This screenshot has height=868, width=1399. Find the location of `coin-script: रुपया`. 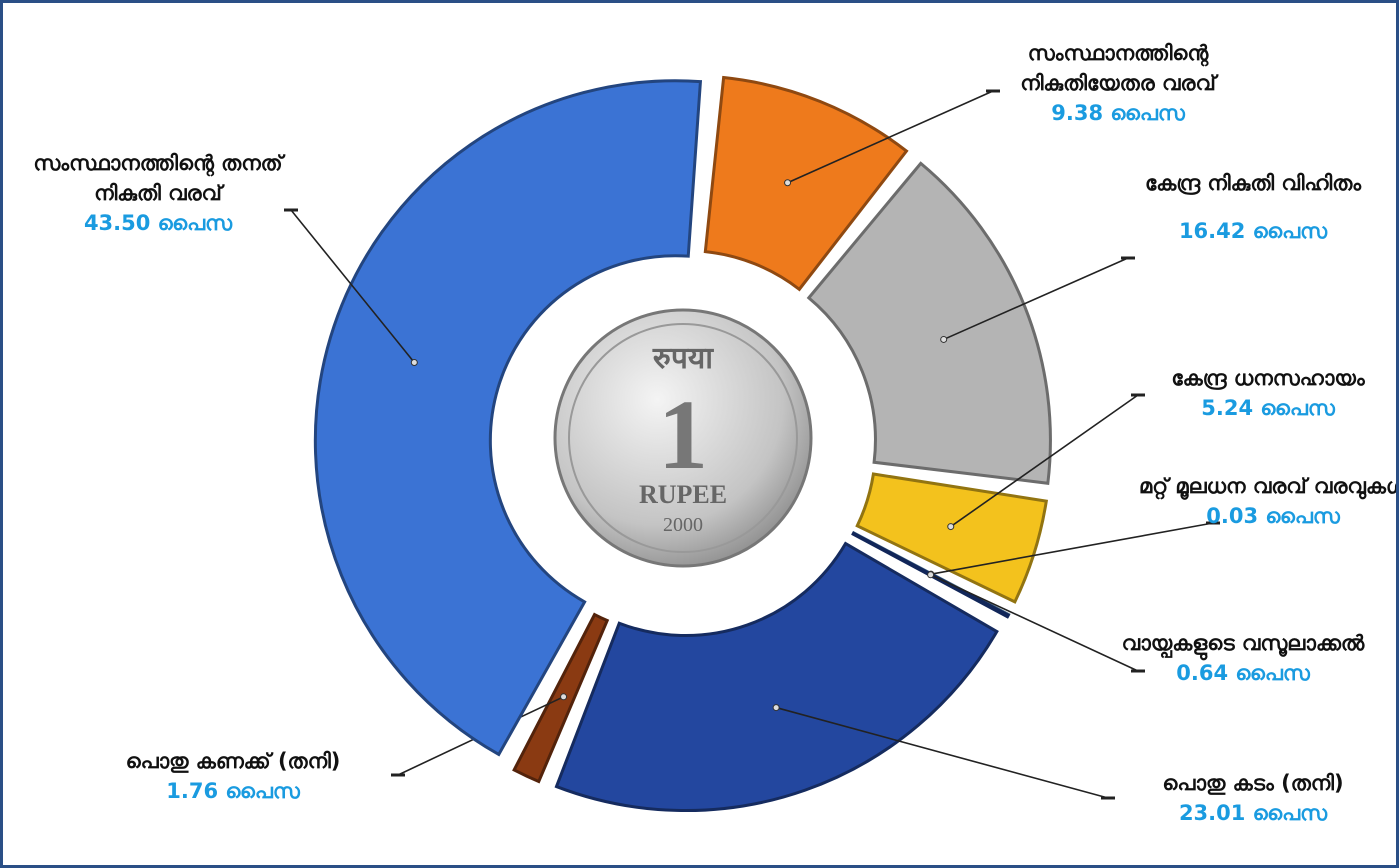

coin-script: रुपया is located at coordinates (683, 358).